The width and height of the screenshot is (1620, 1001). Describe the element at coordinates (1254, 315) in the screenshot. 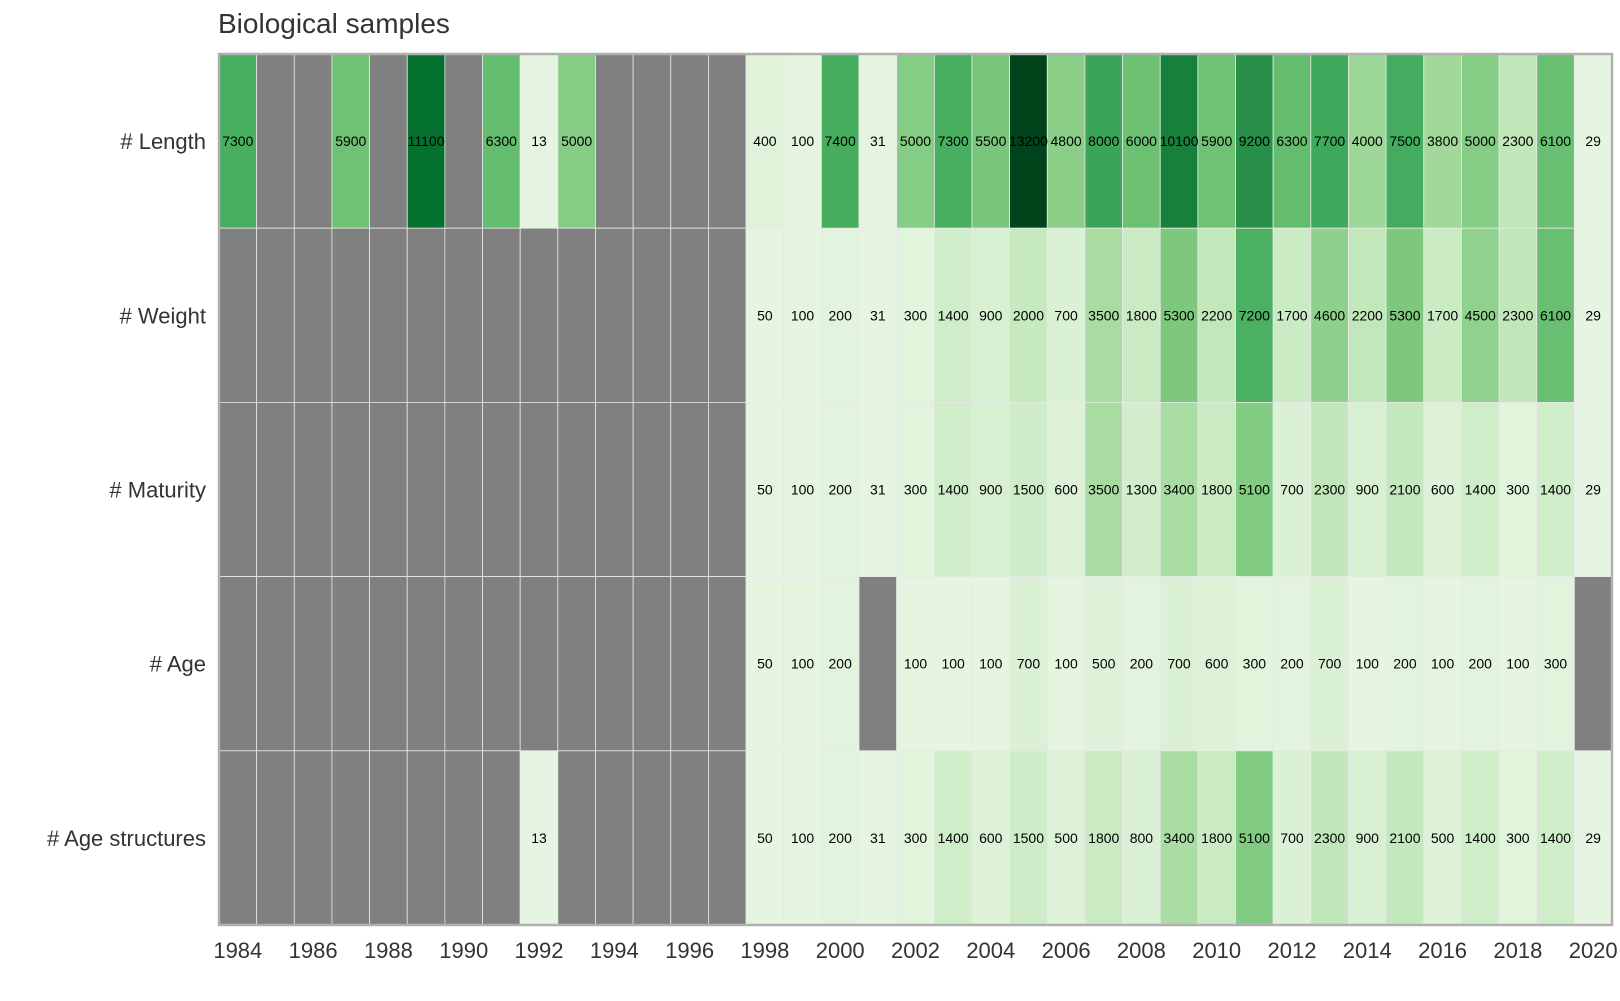

I see `cell-value-label: 7200` at that location.